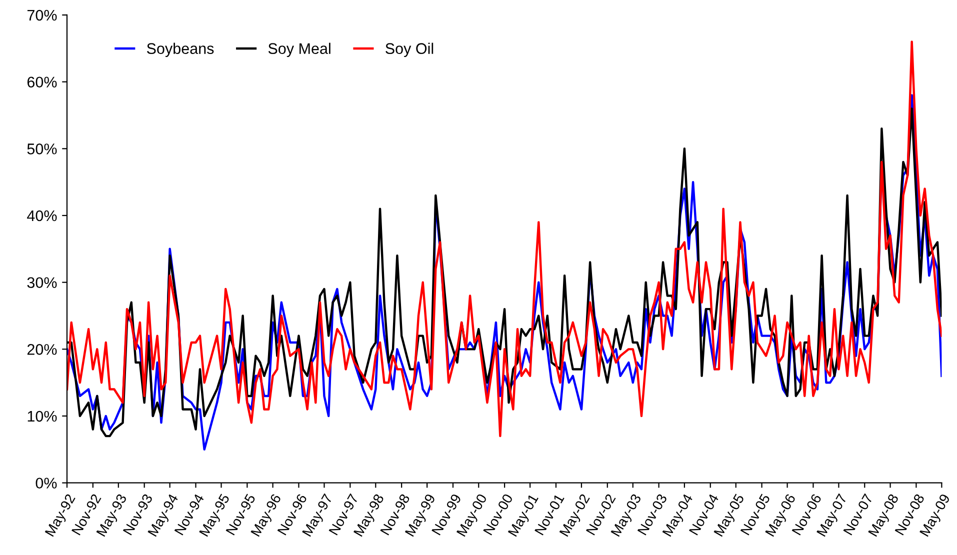  I want to click on y-tick-label: 70%, so click(42, 15).